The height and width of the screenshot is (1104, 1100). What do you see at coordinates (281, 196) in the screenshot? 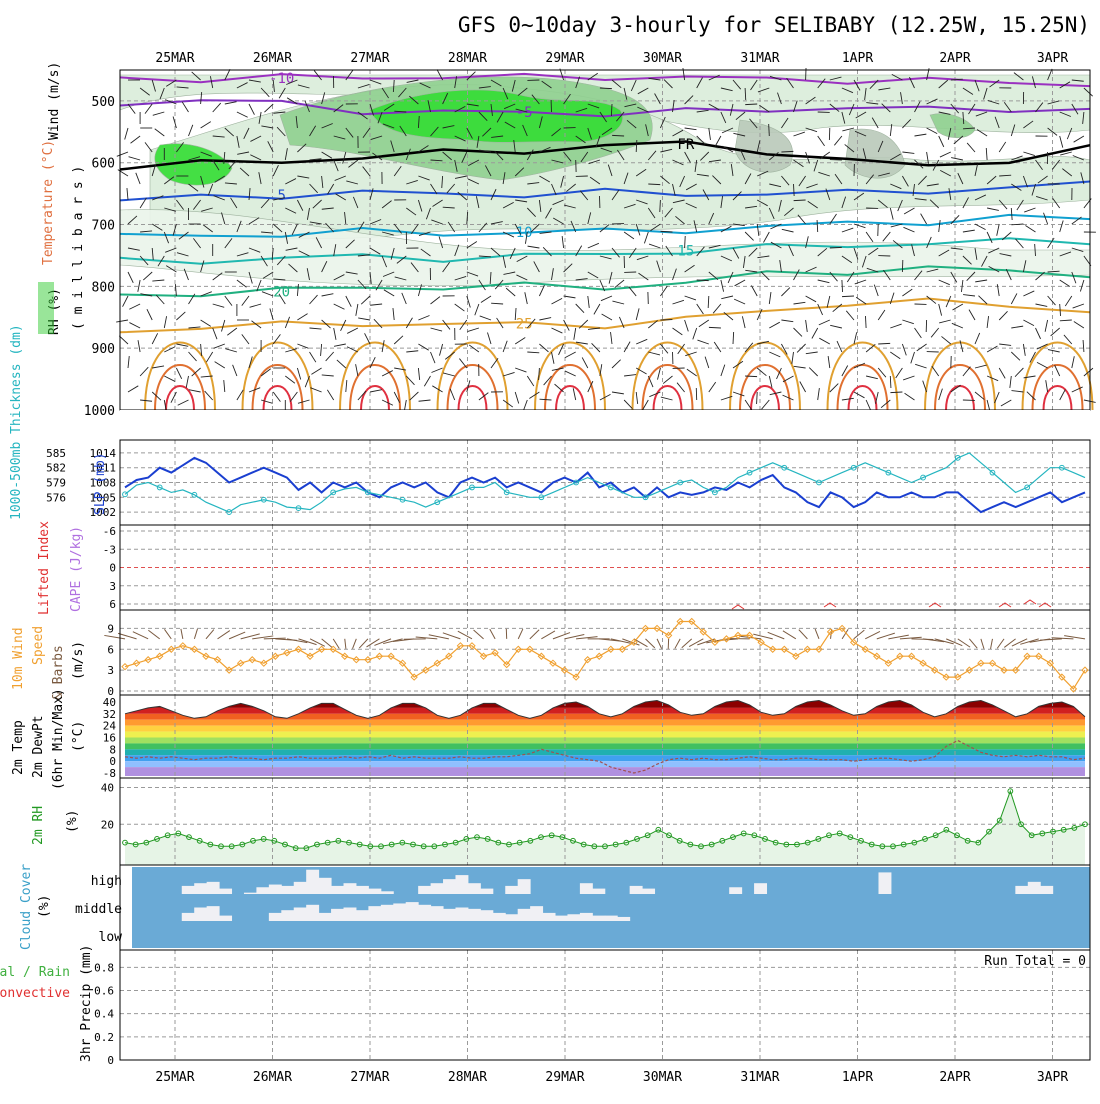
I see `isotherm-label: 5` at bounding box center [281, 196].